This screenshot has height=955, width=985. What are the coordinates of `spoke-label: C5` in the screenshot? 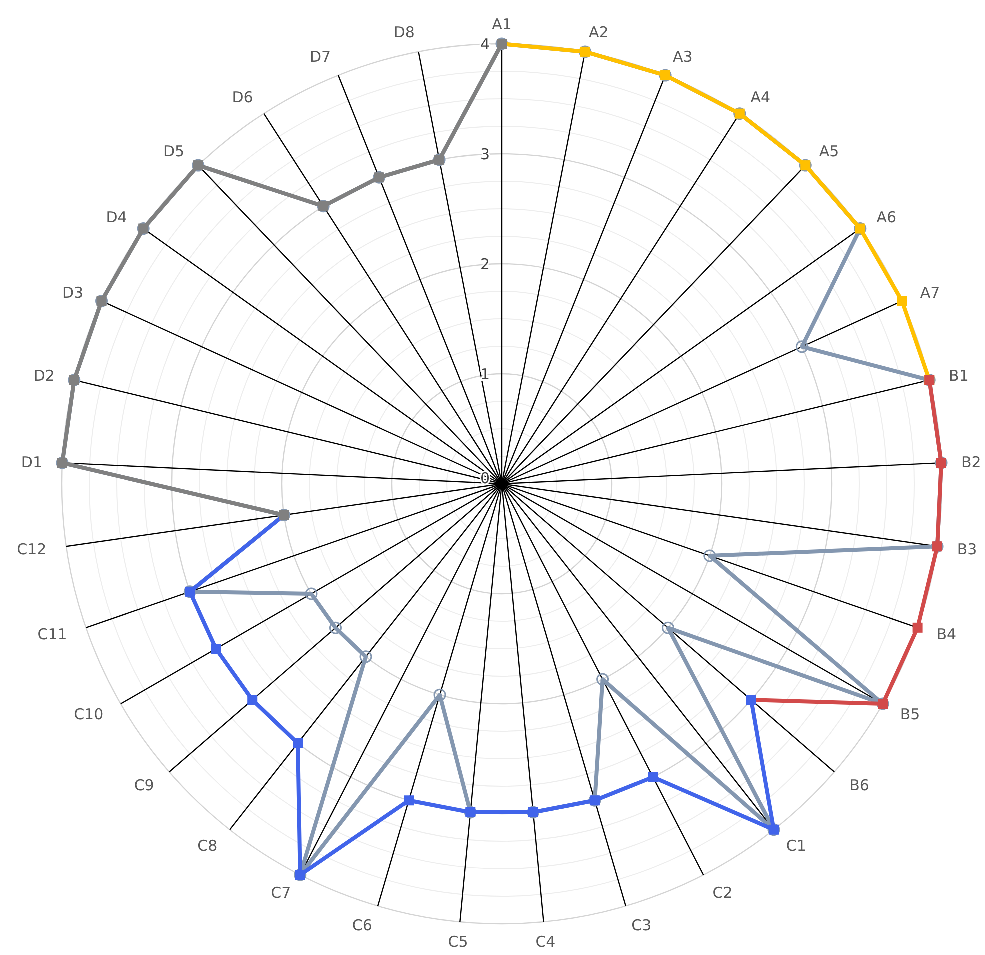 It's located at (458, 942).